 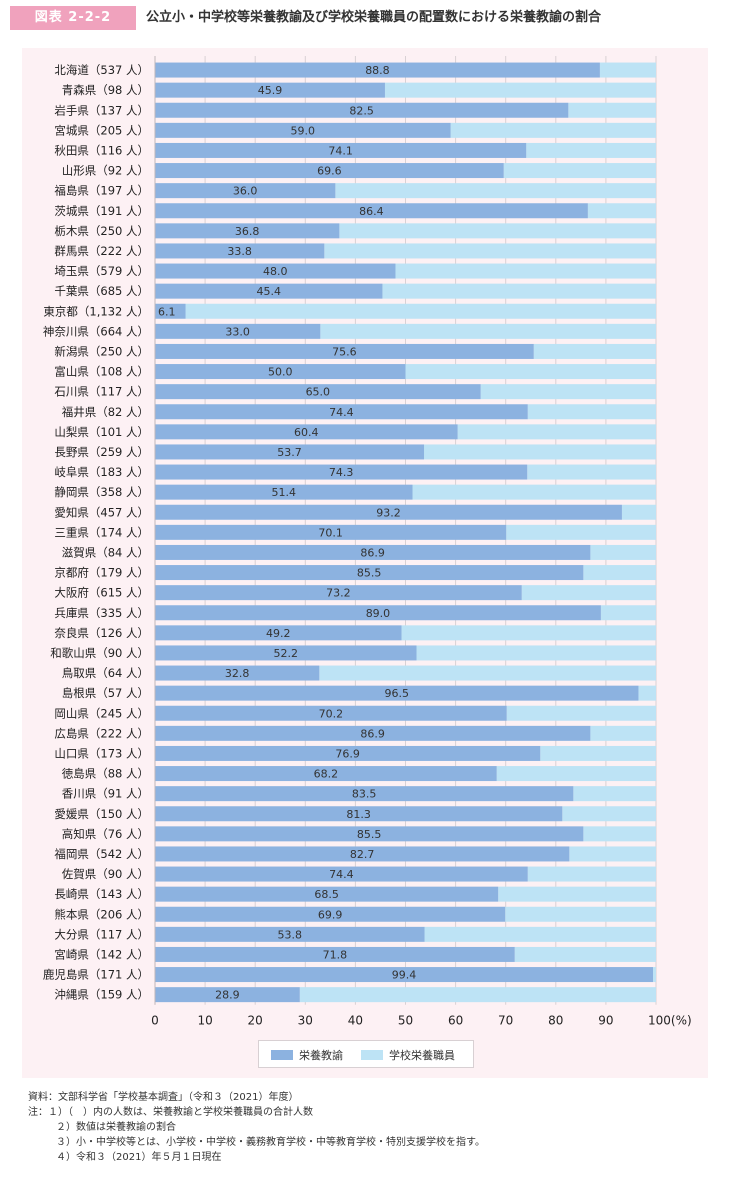 What do you see at coordinates (372, 1055) in the screenshot?
I see `legend-swatch-staff` at bounding box center [372, 1055].